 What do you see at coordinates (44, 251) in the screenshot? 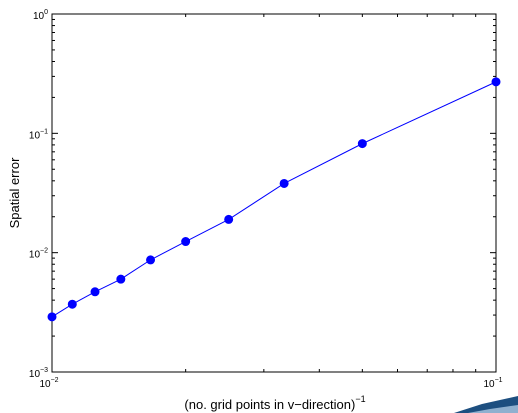
I see `y-tick-label-exponent: −2` at bounding box center [44, 251].